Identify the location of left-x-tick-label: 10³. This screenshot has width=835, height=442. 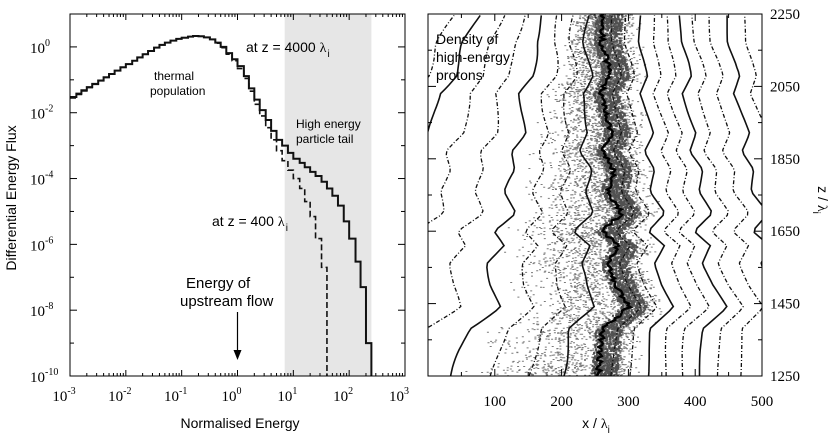
(399, 395).